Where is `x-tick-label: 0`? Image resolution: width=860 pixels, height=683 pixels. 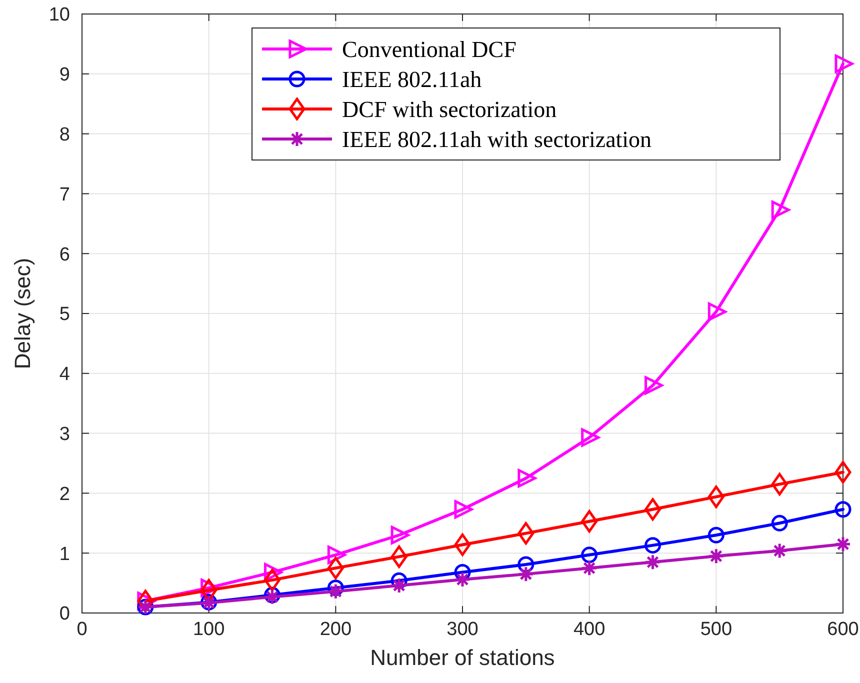 x-tick-label: 0 is located at coordinates (82, 629).